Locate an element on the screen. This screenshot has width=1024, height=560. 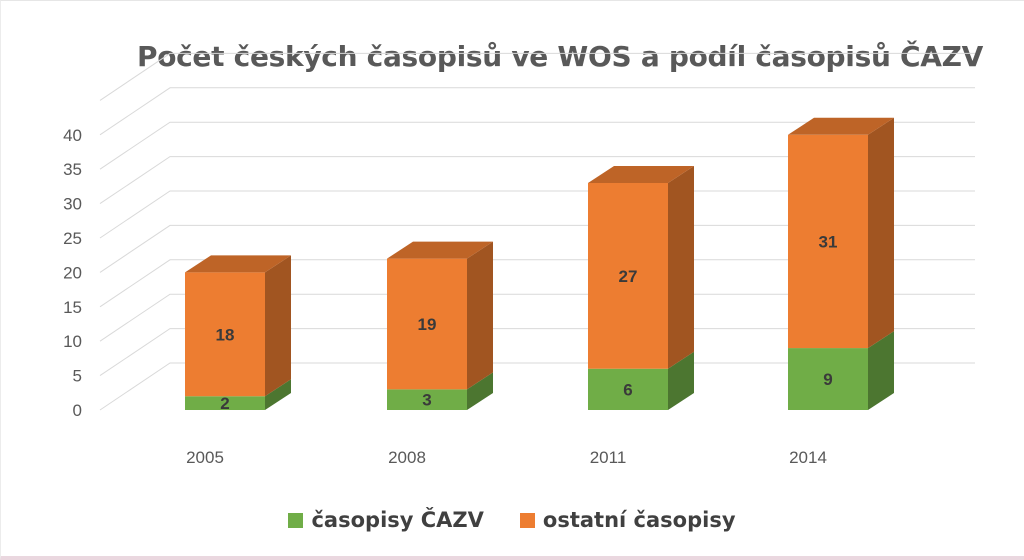
legend-swatch-ostatni is located at coordinates (527, 520).